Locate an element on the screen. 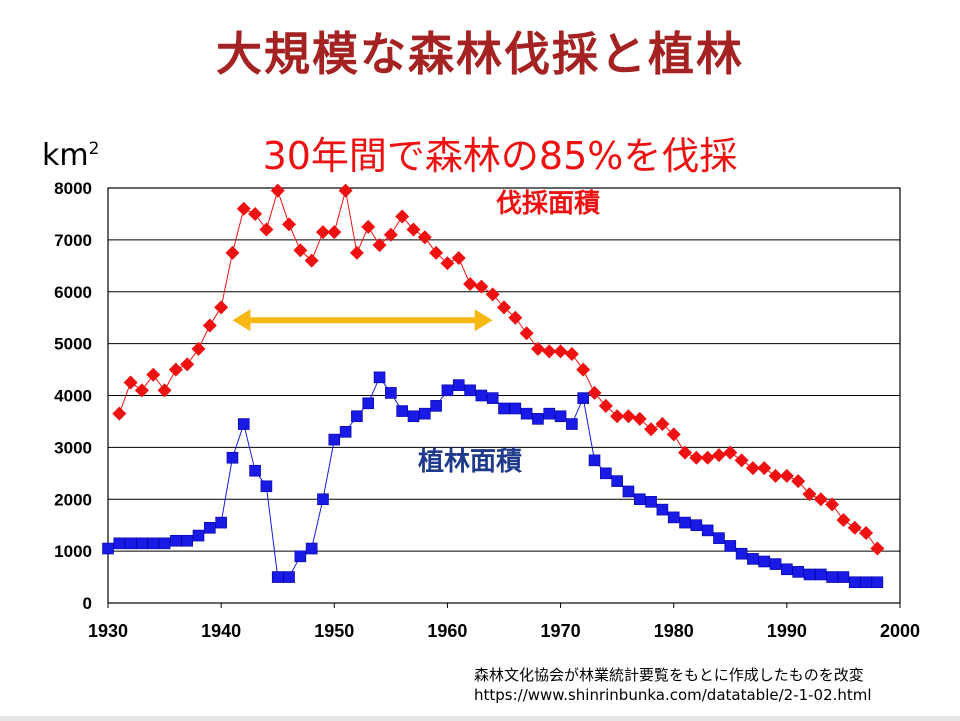 The image size is (960, 721). page-title: 大規模な森林伐採と植林 is located at coordinates (480, 54).